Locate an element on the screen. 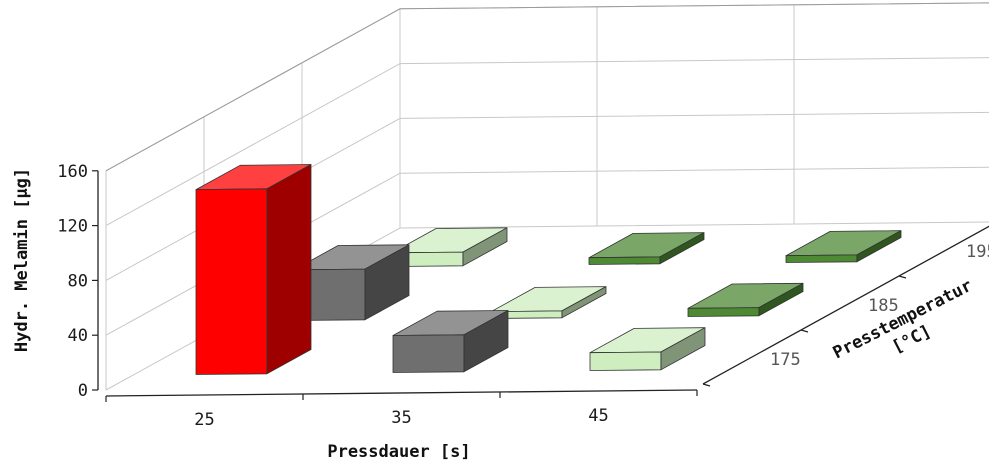 Image resolution: width=989 pixels, height=464 pixels. y-axis-label: Hydr. Melamin [µg] is located at coordinates (22, 260).